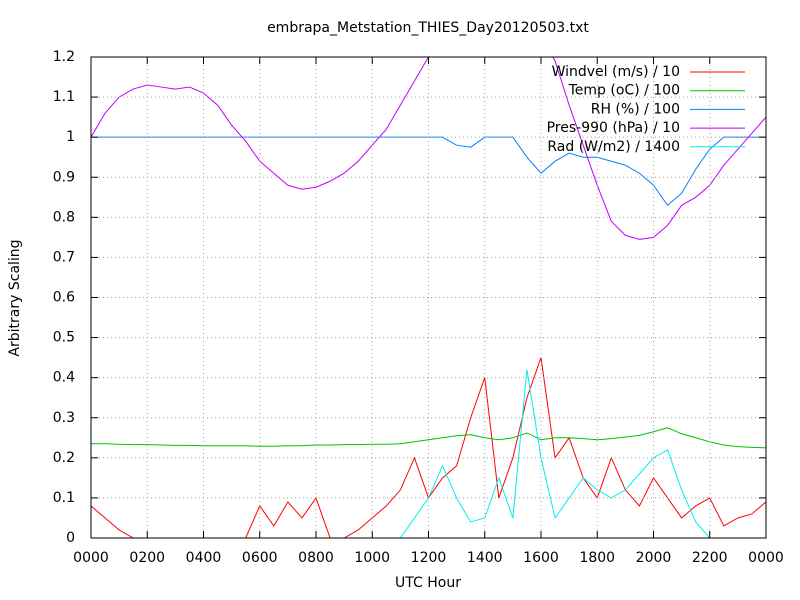 This screenshot has height=600, width=800. What do you see at coordinates (64, 57) in the screenshot?
I see `y-tick-label: 1.2` at bounding box center [64, 57].